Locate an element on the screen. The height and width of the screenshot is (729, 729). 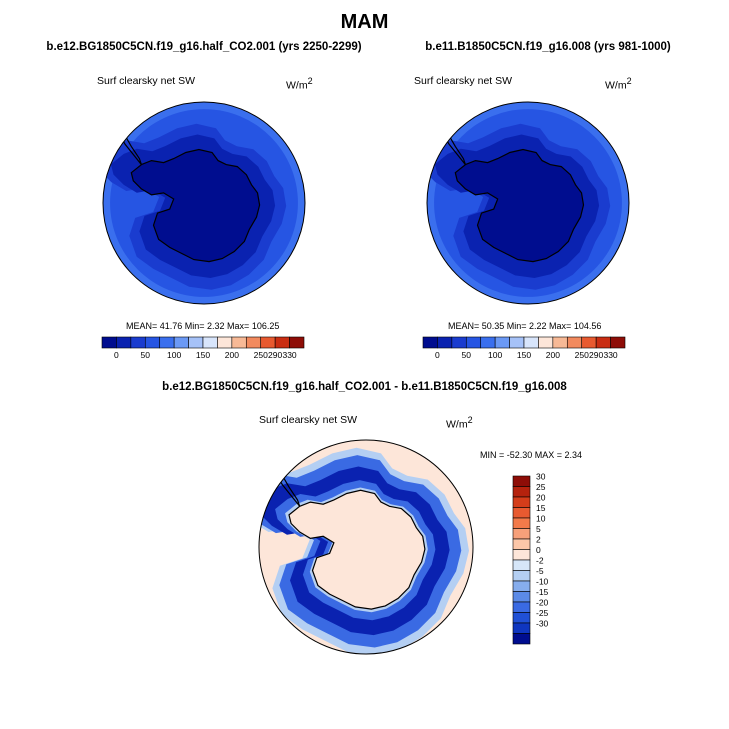
panel2-stats: MEAN= 50.35 Min= 2.22 Max= 104.56 is located at coordinates (525, 326).